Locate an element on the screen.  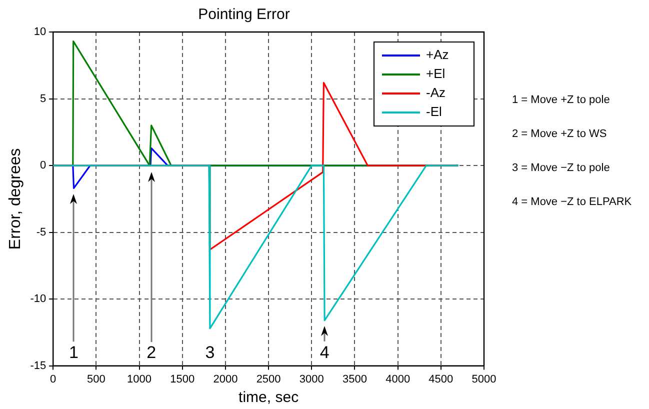
annotation: 4 is located at coordinates (325, 352).